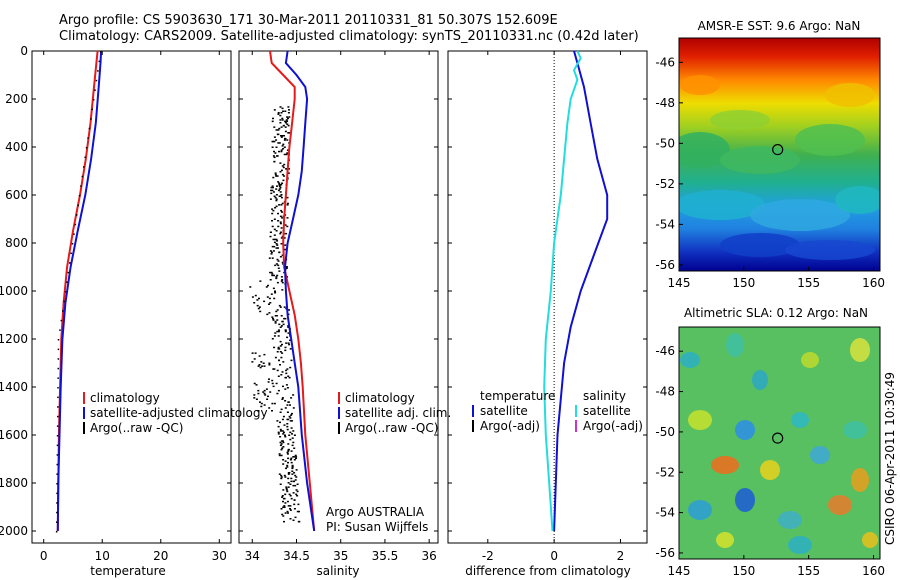  What do you see at coordinates (398, 413) in the screenshot?
I see `sal-legend-satellite: satellite adj. clim.` at bounding box center [398, 413].